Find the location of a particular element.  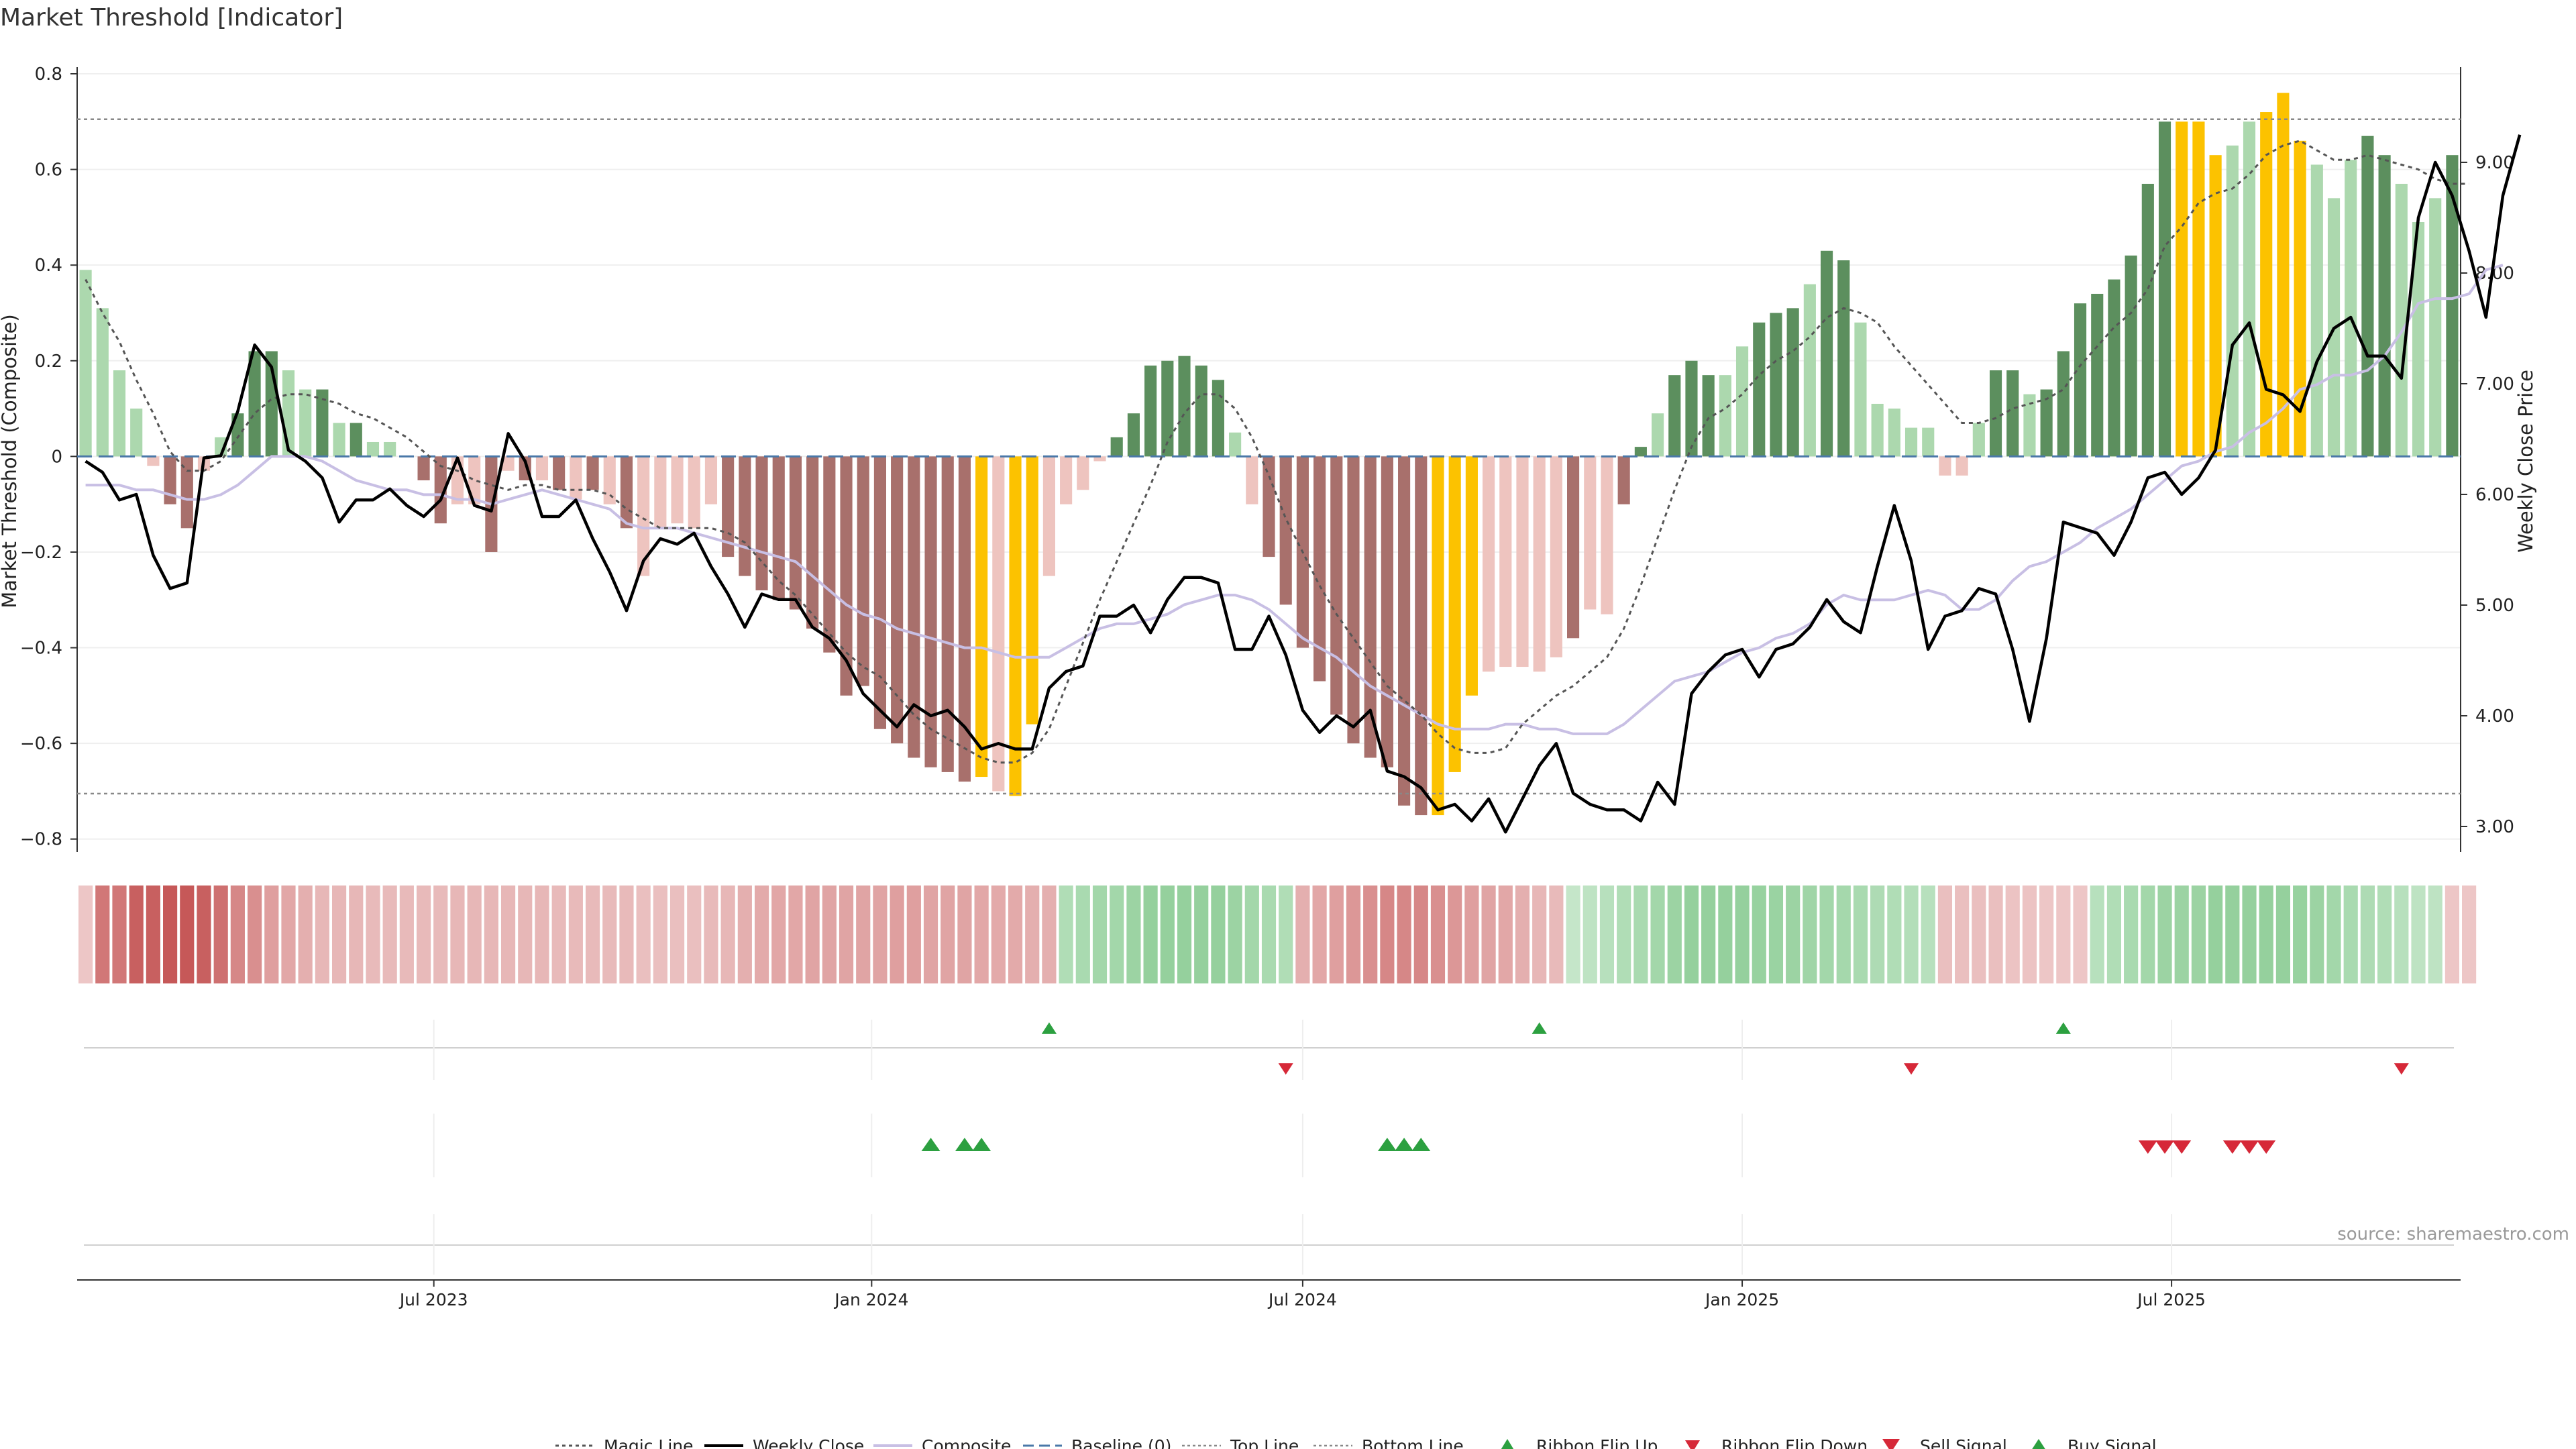

legend-label: Baseline (0) is located at coordinates (1121, 1442).